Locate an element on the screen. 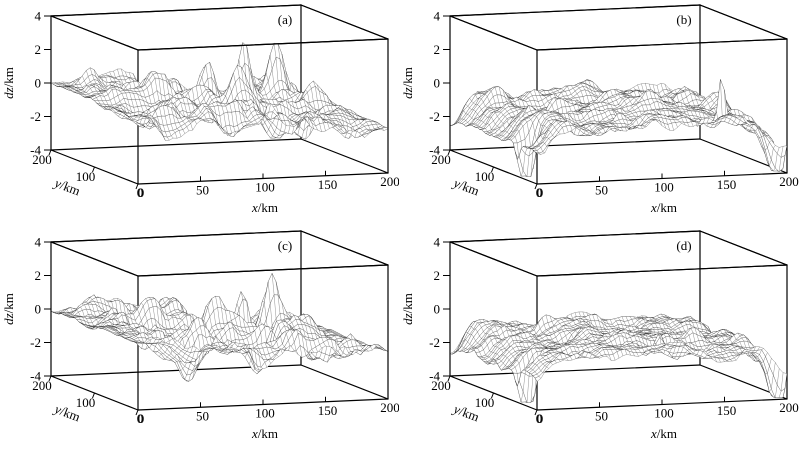 Image resolution: width=805 pixels, height=453 pixels. panel-label: (b) is located at coordinates (683, 19).